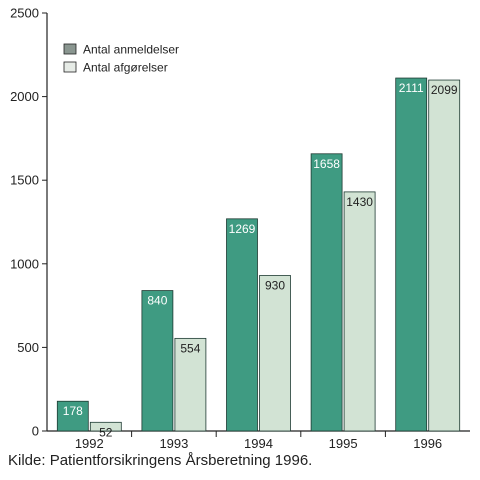 This screenshot has width=480, height=480. I want to click on x-tick-label: 1994, so click(258, 443).